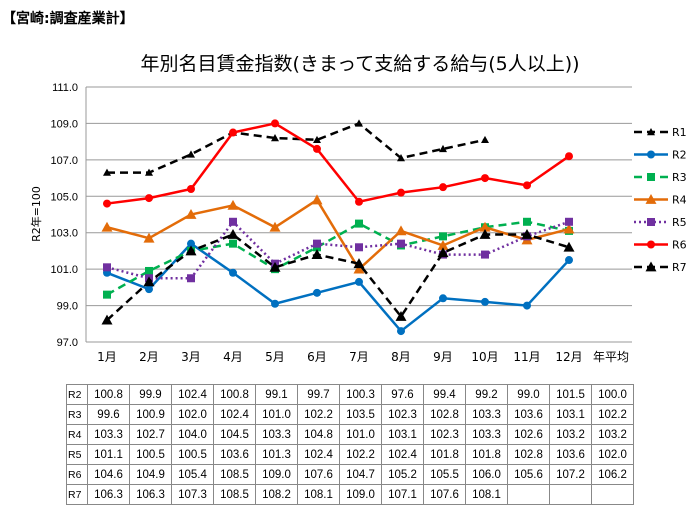 This screenshot has height=532, width=697. What do you see at coordinates (68, 19) in the screenshot?
I see `header-label: 【宮崎:調査産業計】` at bounding box center [68, 19].